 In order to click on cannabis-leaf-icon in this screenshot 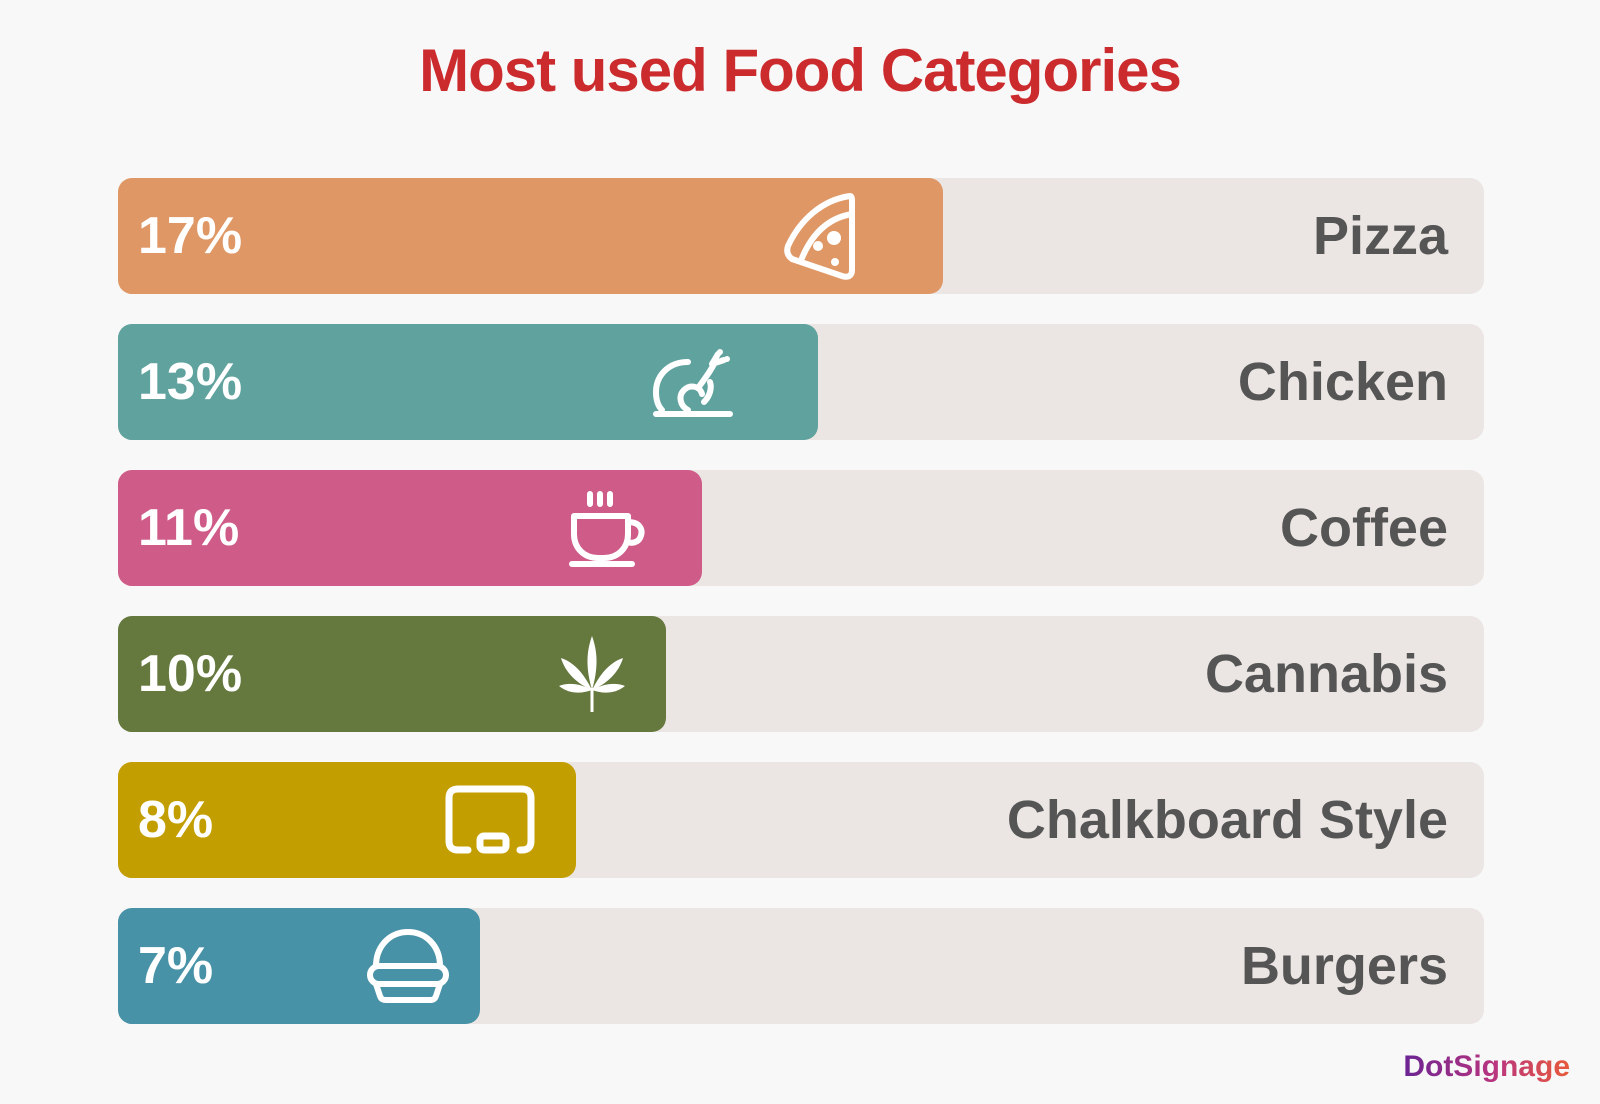, I will do `click(592, 674)`.